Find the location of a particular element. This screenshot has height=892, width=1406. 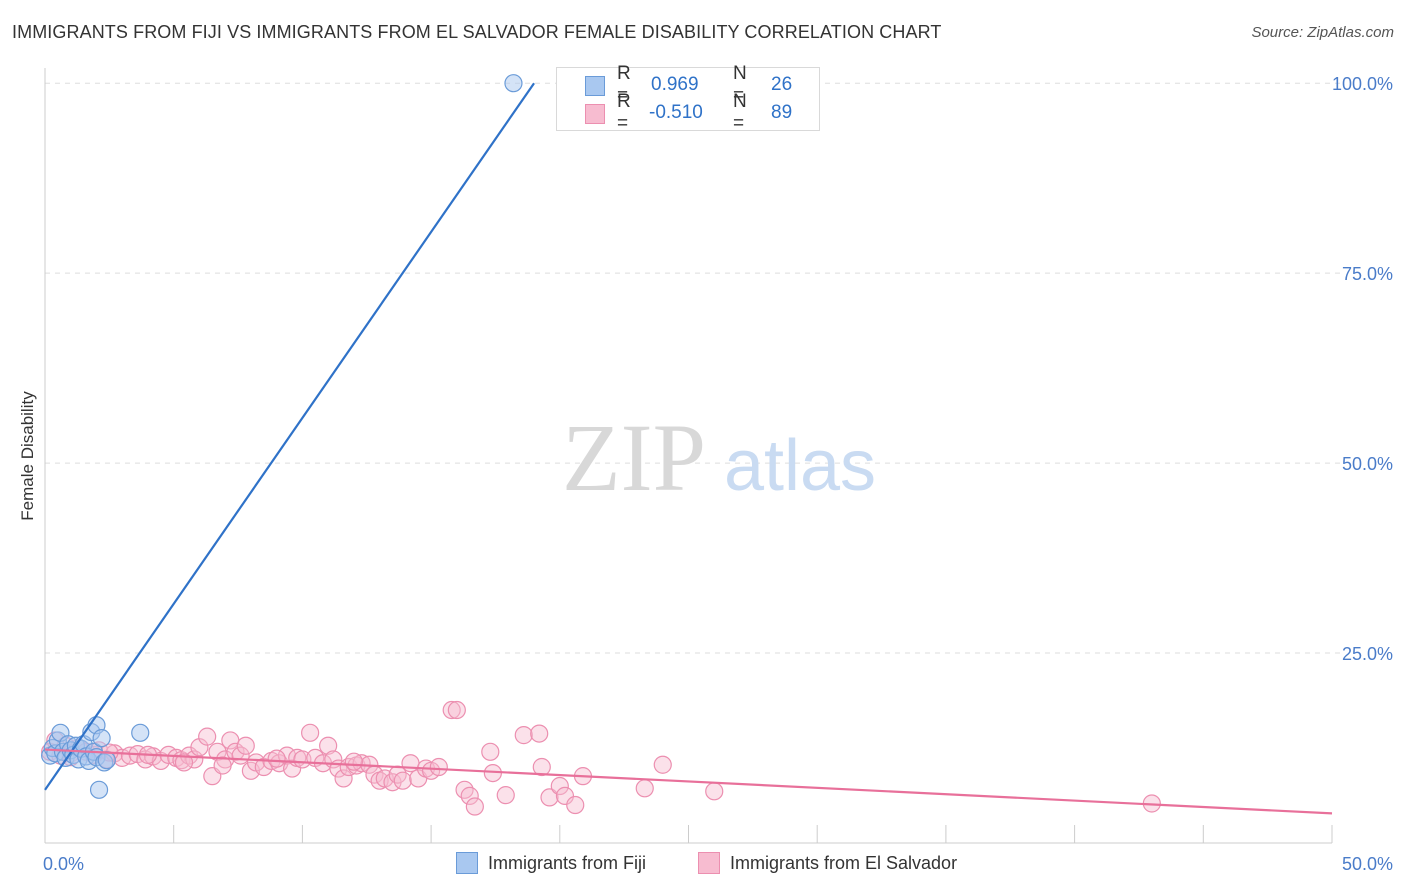

stats-legend: R = 0.969 N = 26 R = -0.510 N = 89 is located at coordinates (688, 98).